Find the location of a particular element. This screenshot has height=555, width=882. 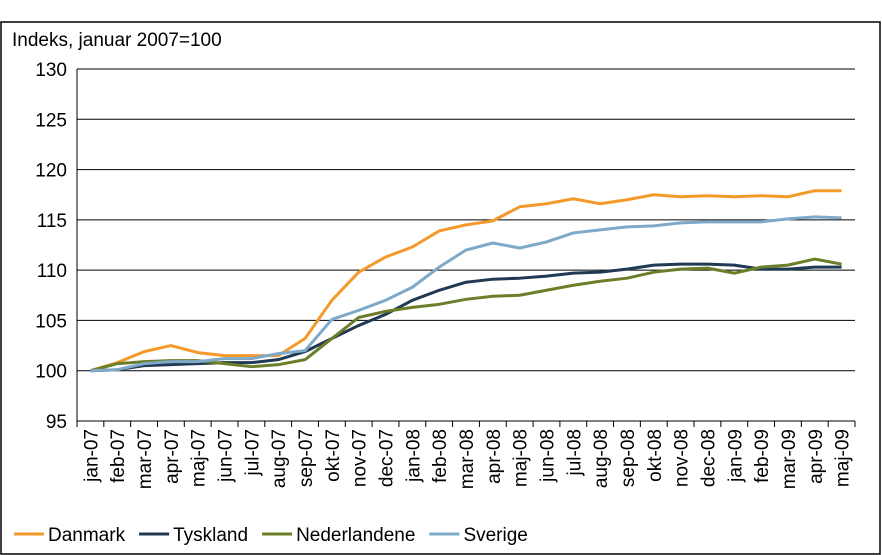

x-tick-label: okt-08 is located at coordinates (655, 455).